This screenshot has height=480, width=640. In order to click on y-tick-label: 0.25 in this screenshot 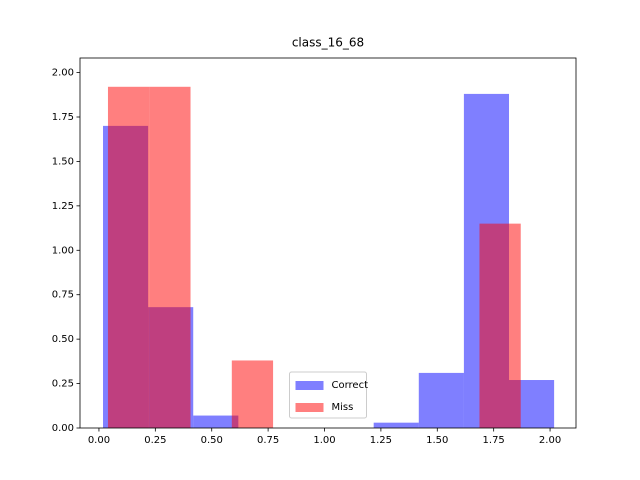, I will do `click(63, 384)`.